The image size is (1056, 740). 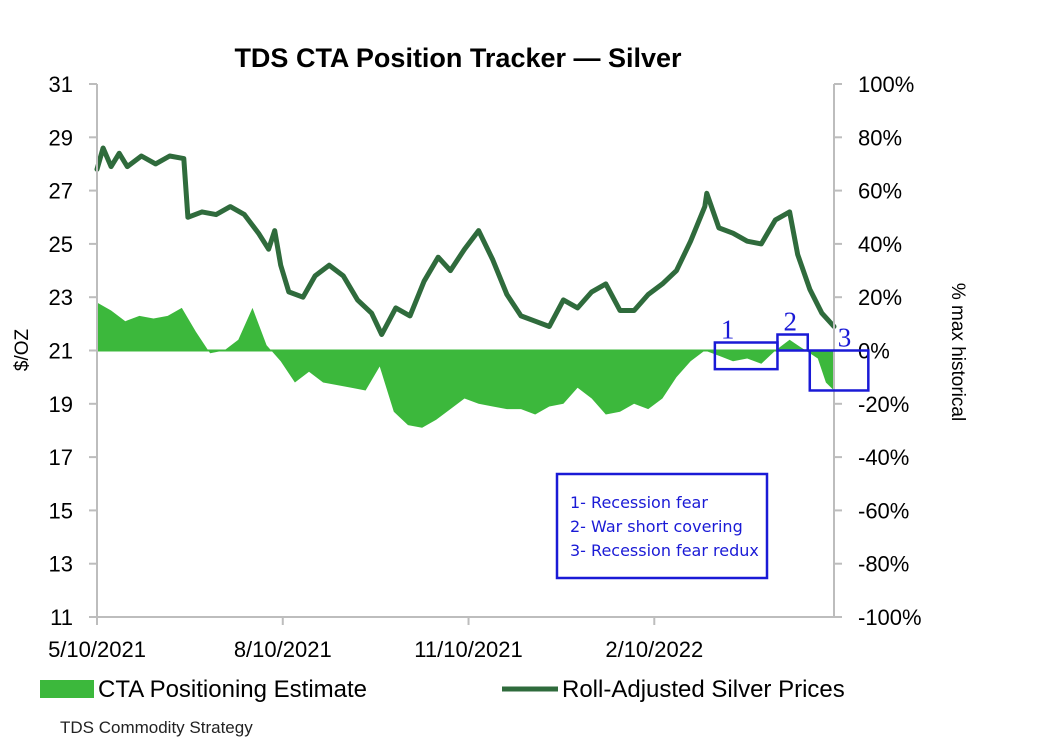 What do you see at coordinates (61, 191) in the screenshot?
I see `left-tick-label: 27` at bounding box center [61, 191].